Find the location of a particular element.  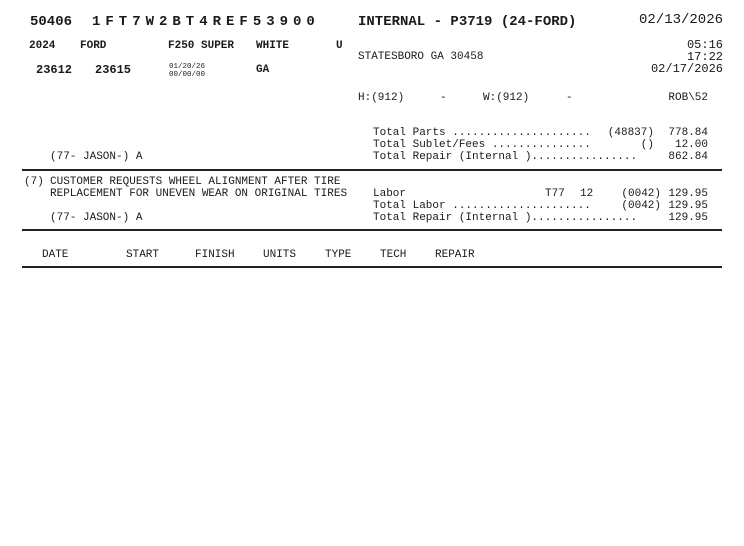

column-type: TYPE is located at coordinates (338, 255).